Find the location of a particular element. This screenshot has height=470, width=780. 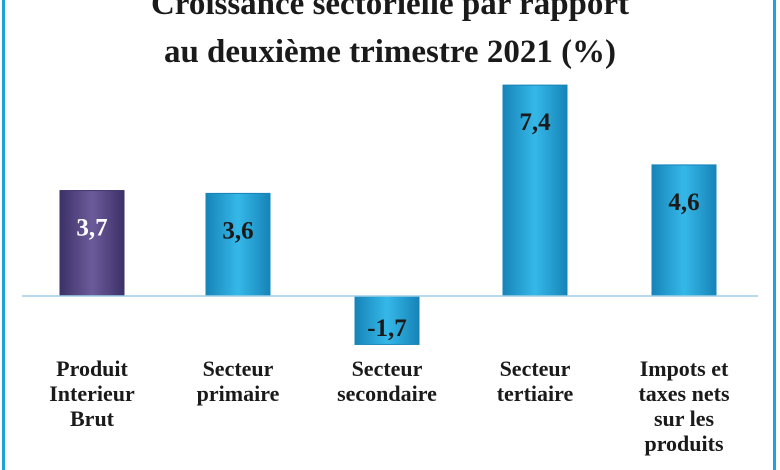

value-label-4: 7,4 is located at coordinates (535, 122).